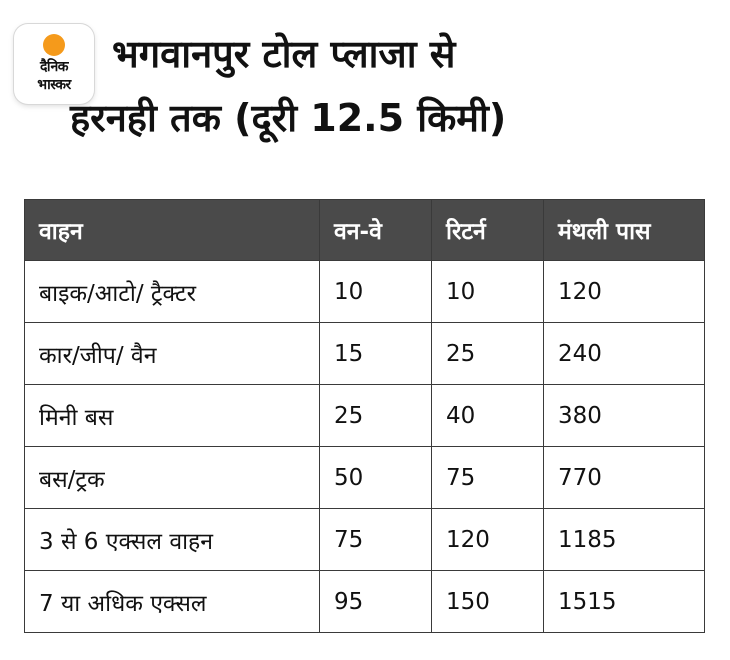 Image resolution: width=730 pixels, height=660 pixels. What do you see at coordinates (172, 477) in the screenshot?
I see `cell-vehicle: बस/ट्रक` at bounding box center [172, 477].